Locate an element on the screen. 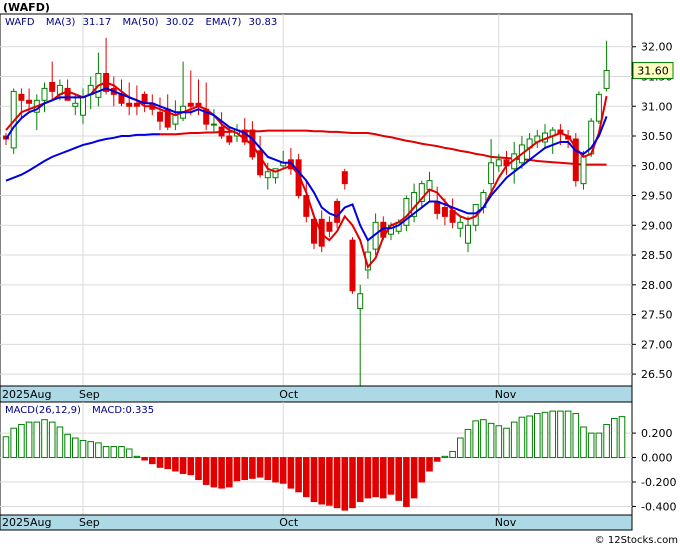  macd-x-tick-label: Oct is located at coordinates (289, 522).